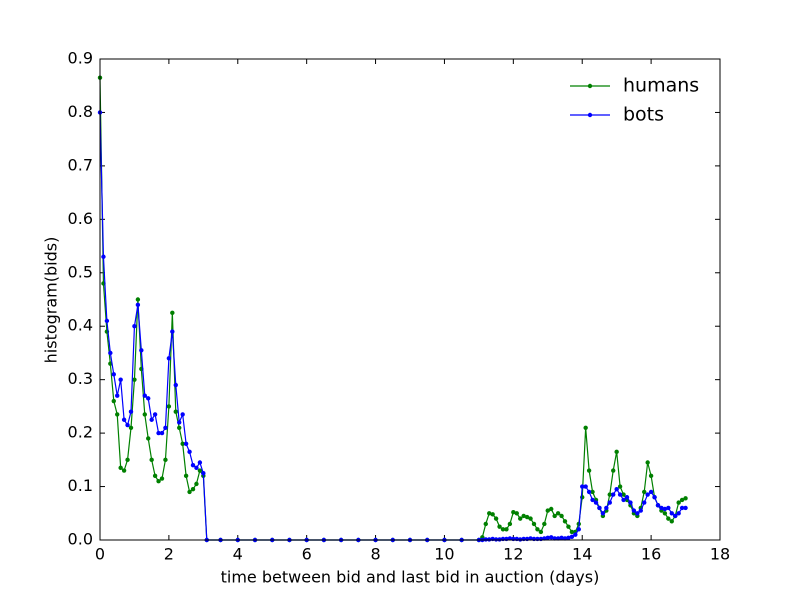 The width and height of the screenshot is (800, 600). Describe the element at coordinates (80, 539) in the screenshot. I see `y-tick-label: 0.0` at that location.